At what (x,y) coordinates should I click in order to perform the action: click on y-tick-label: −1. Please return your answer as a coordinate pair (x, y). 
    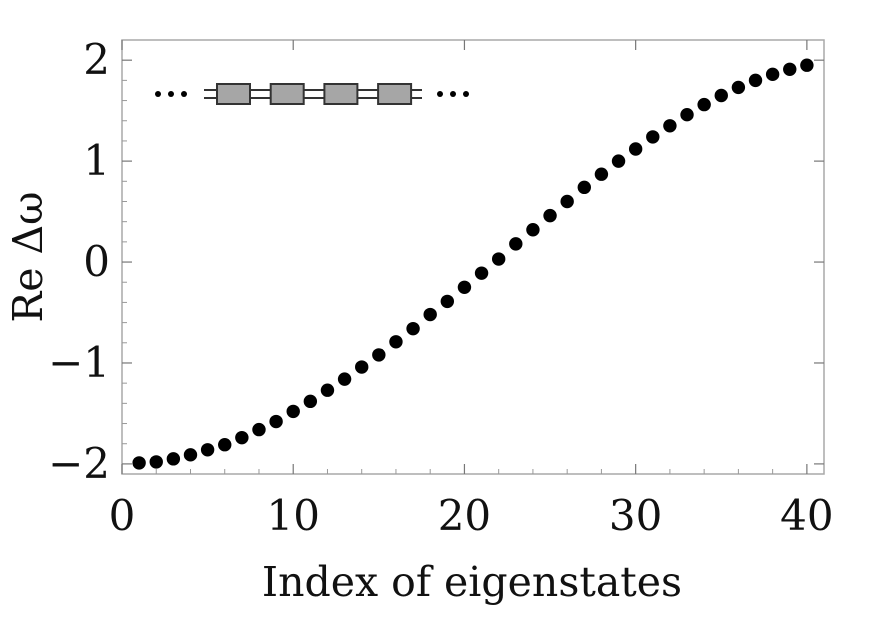
    Looking at the image, I should click on (79, 362).